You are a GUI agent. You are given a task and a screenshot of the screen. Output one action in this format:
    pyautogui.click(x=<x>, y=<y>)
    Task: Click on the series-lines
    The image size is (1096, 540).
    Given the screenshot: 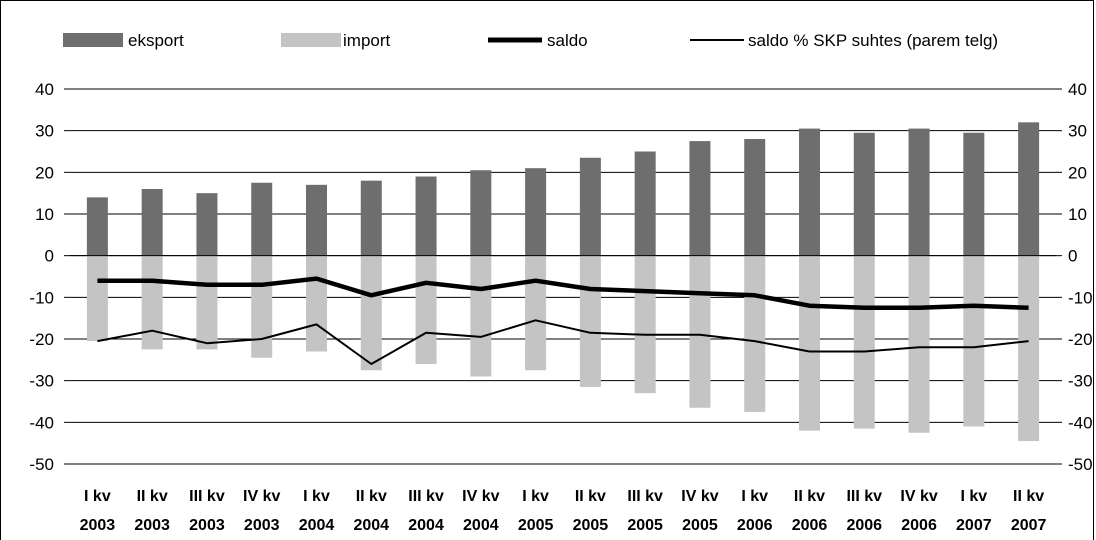 What is the action you would take?
    pyautogui.click(x=563, y=320)
    